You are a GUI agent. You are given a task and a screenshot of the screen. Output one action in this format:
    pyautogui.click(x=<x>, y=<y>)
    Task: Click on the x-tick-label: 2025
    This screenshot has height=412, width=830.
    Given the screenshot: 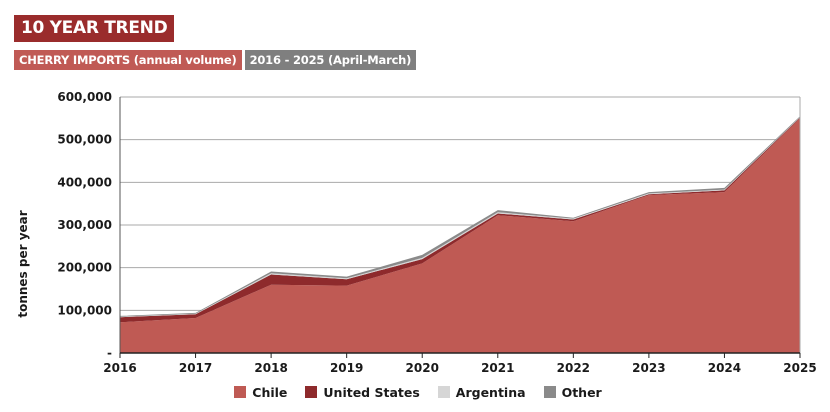 What is the action you would take?
    pyautogui.click(x=799, y=368)
    